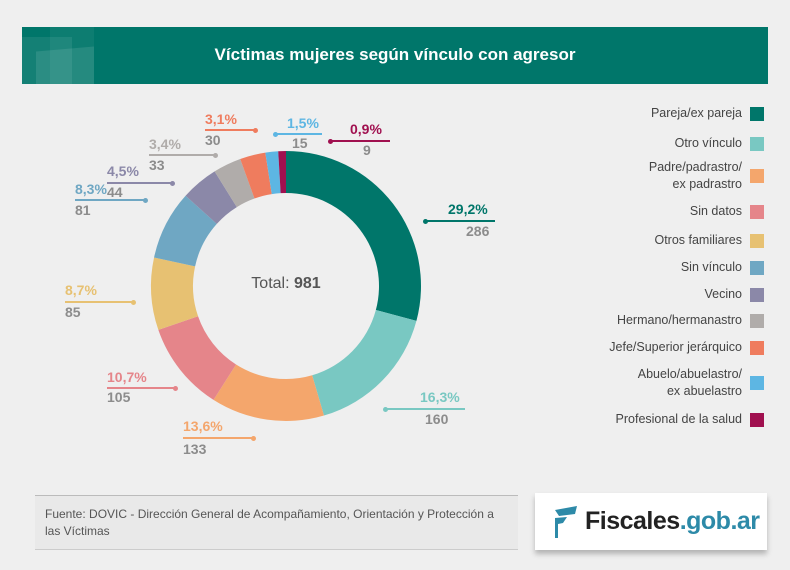  Describe the element at coordinates (367, 150) in the screenshot. I see `count-label: 9` at that location.